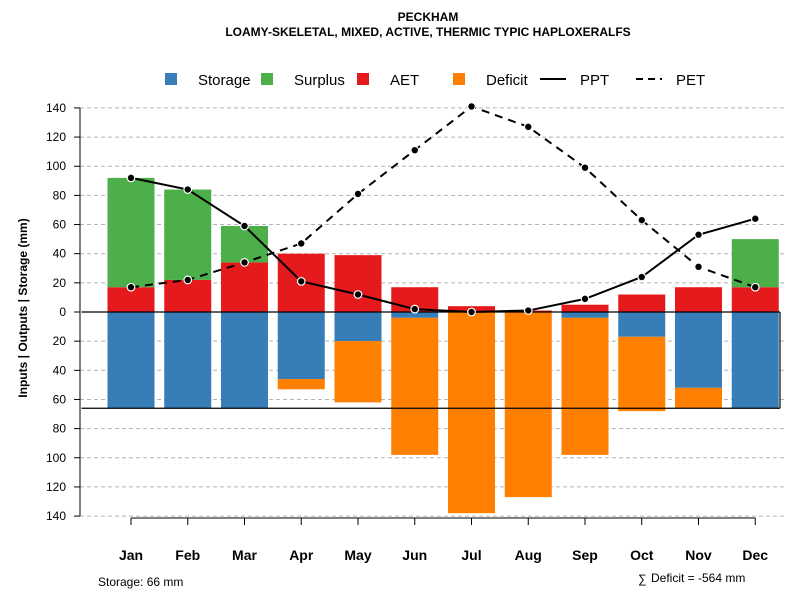 This screenshot has width=800, height=600. What do you see at coordinates (755, 219) in the screenshot?
I see `ppt-point-dec` at bounding box center [755, 219].